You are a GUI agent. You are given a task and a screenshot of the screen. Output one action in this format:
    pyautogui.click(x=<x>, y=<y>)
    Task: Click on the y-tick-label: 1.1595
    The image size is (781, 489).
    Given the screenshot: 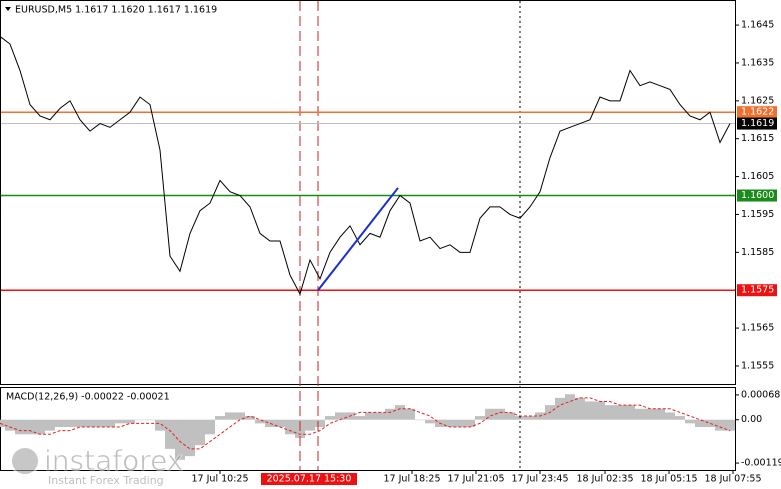 What is the action you would take?
    pyautogui.click(x=757, y=214)
    